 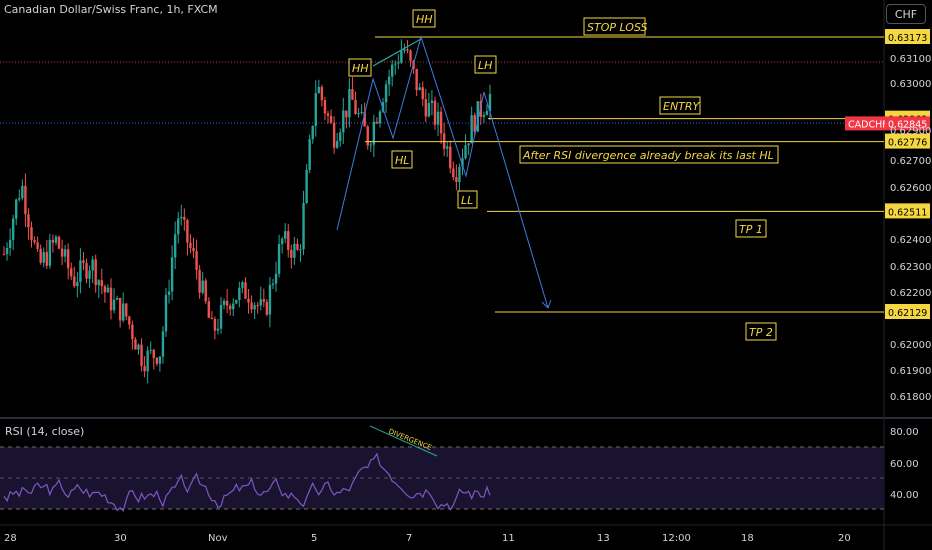 I want to click on time-tick: 28, so click(x=10, y=538).